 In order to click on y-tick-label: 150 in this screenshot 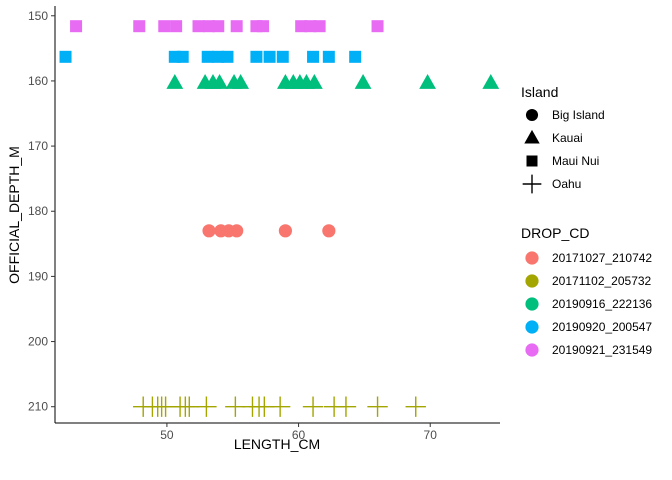, I will do `click(38, 16)`.